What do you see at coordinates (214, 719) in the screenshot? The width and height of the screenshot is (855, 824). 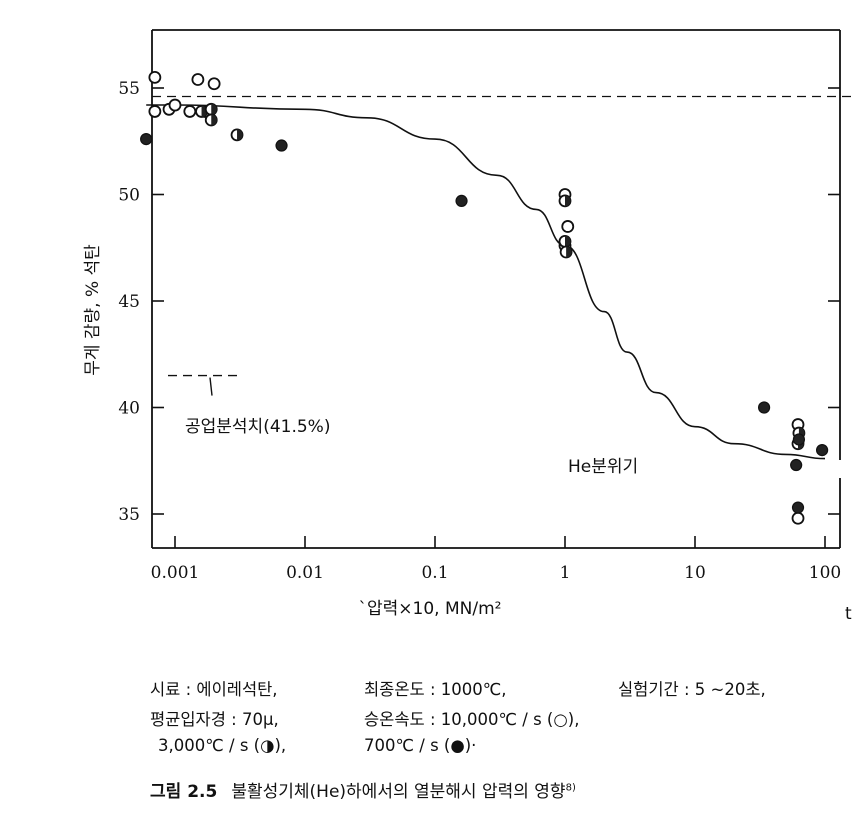 I see `caption-particle-size: 평균입자경 : 70μ,` at bounding box center [214, 719].